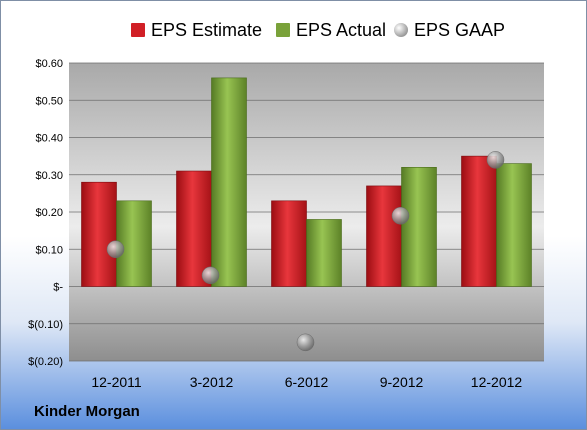 The height and width of the screenshot is (430, 587). I want to click on x-tick-label: 6-2012, so click(307, 382).